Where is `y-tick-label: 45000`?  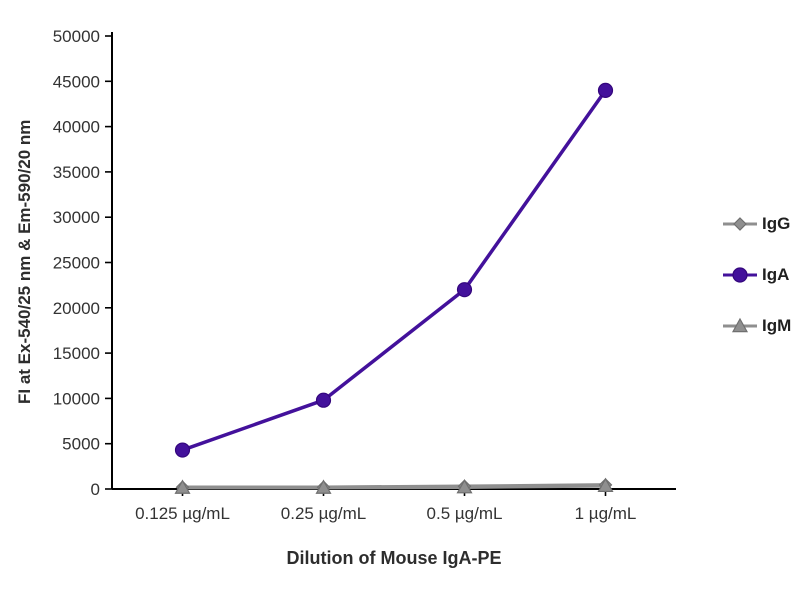 y-tick-label: 45000 is located at coordinates (76, 81).